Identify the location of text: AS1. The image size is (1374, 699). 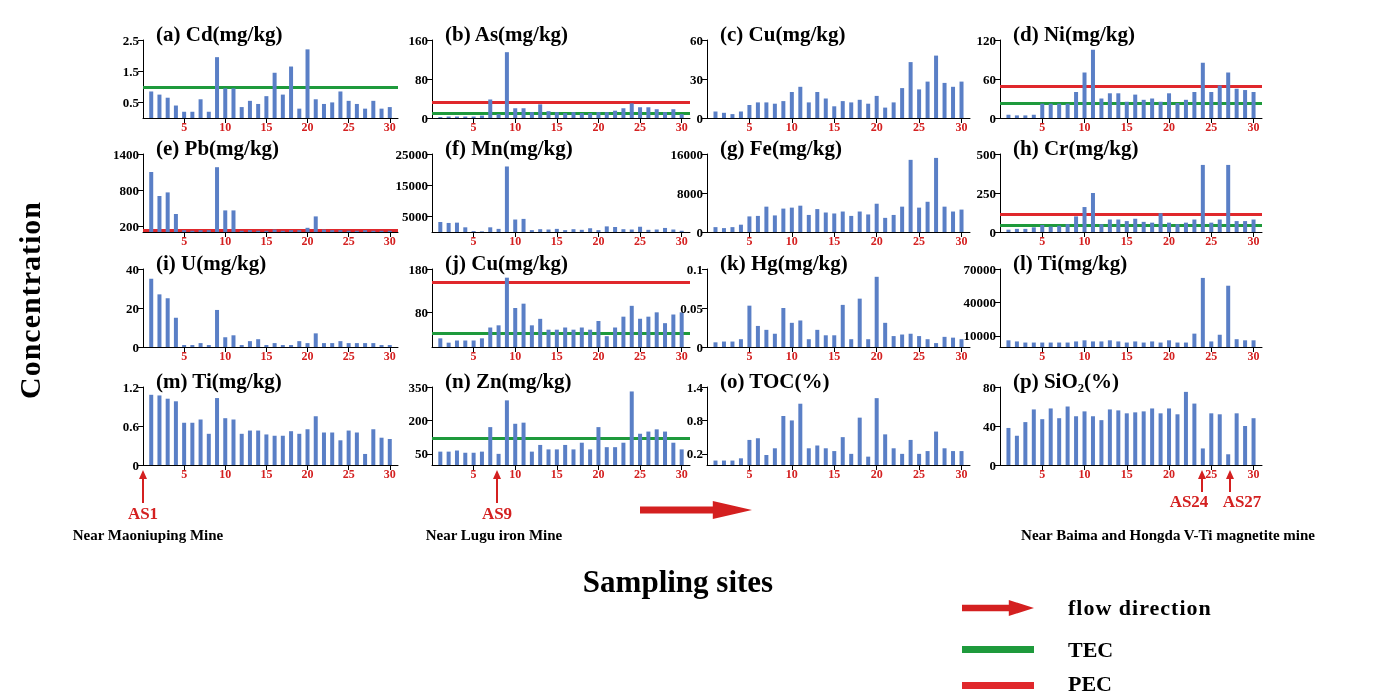
(143, 514).